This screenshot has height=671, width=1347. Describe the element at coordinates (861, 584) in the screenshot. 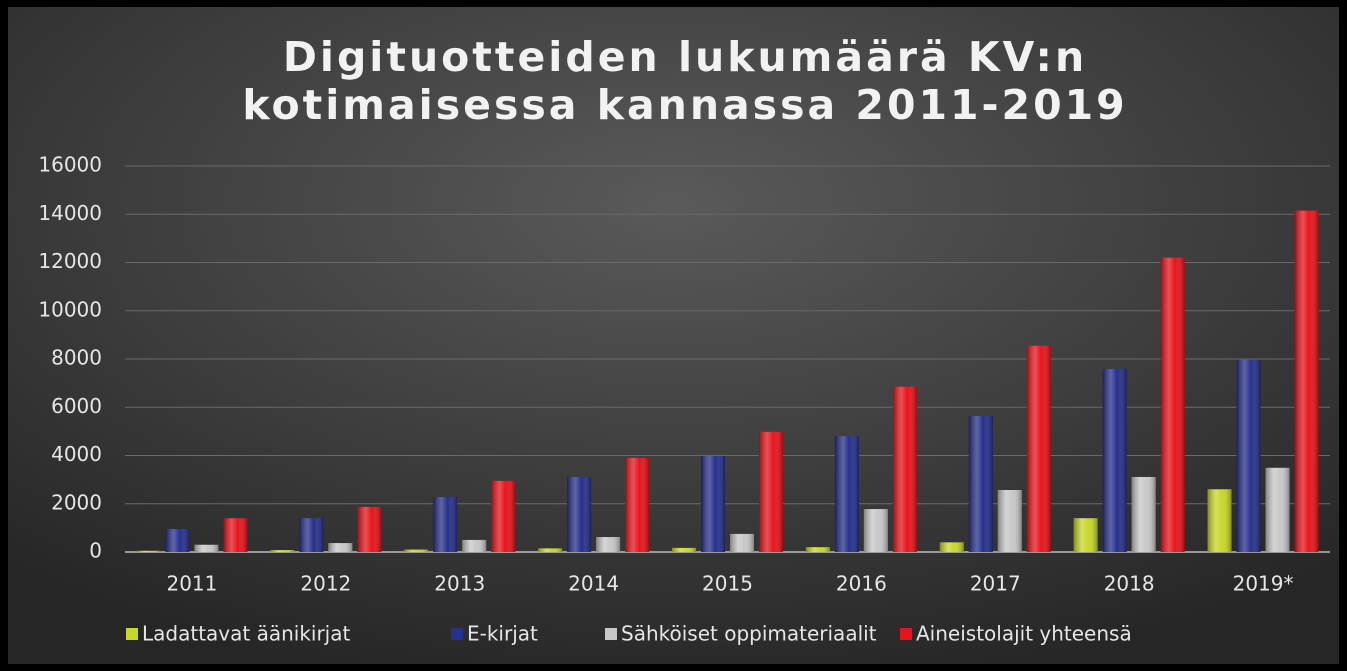

I see `x-tick-label: 2016` at that location.